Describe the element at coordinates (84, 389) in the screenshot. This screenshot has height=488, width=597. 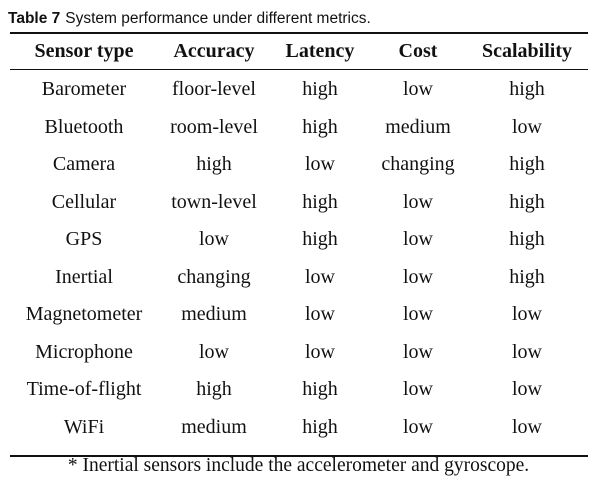
I see `sensor-type-cell: Time-of-flight` at that location.